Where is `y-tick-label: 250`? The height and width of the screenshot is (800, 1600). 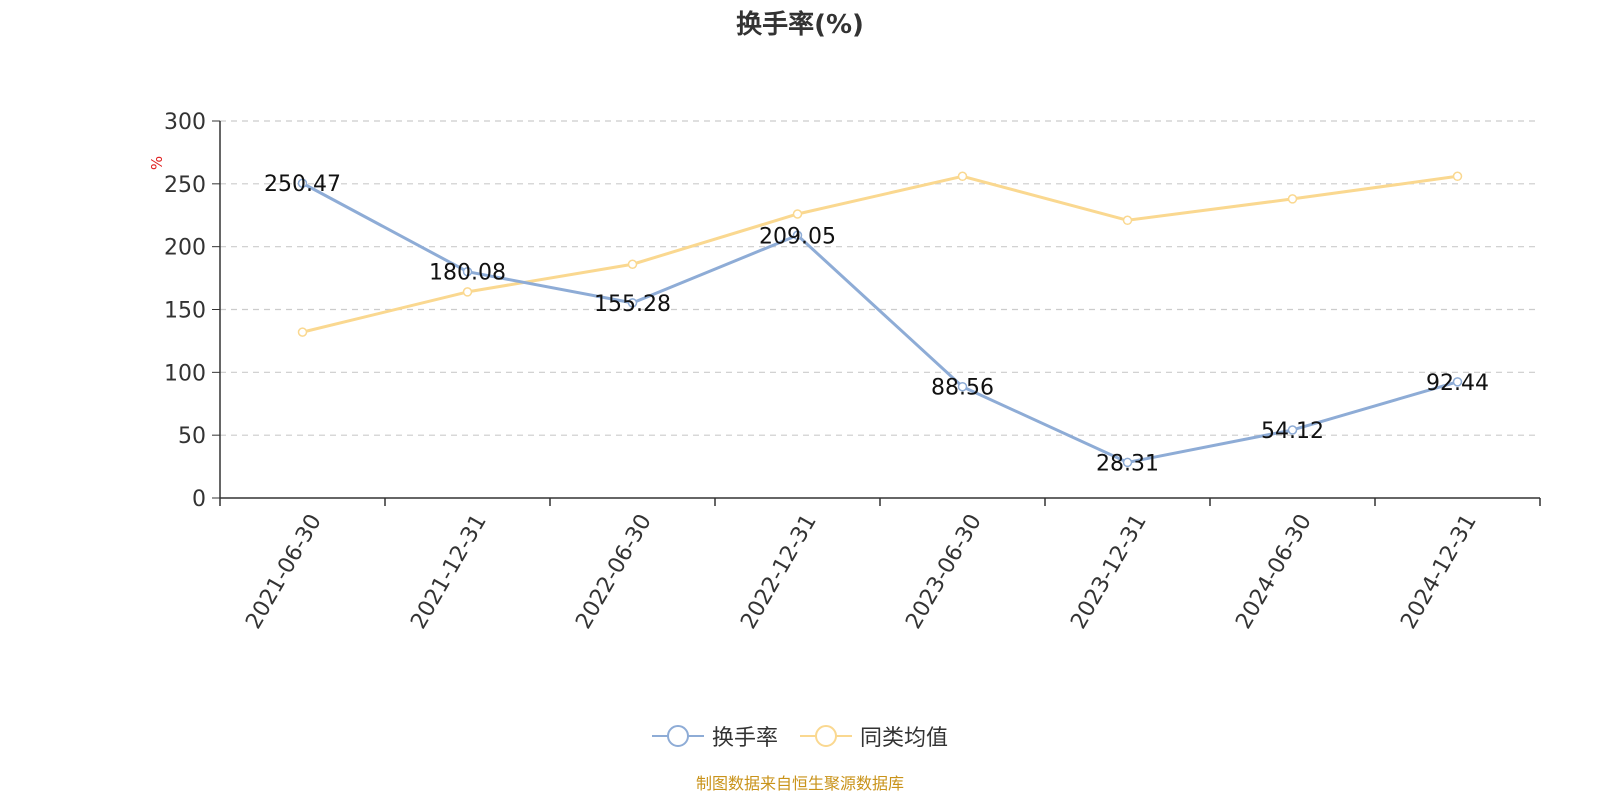 y-tick-label: 250 is located at coordinates (185, 185).